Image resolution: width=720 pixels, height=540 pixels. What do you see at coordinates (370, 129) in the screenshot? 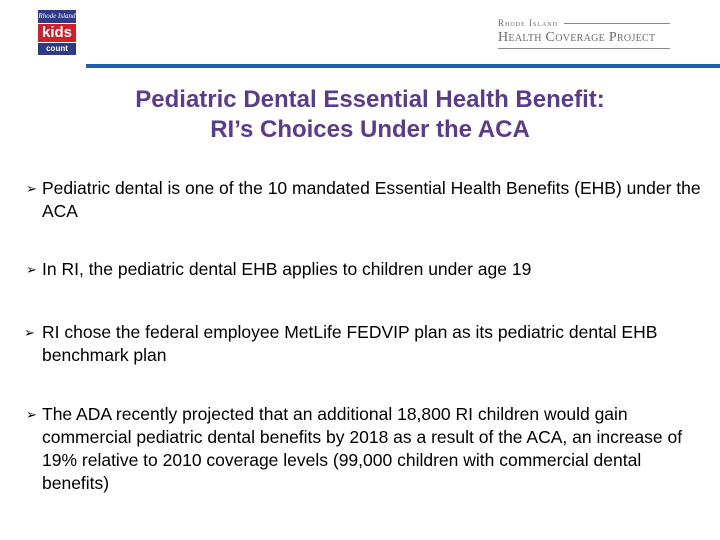
I see `title-line2: RI’s Choices Under the ACA` at bounding box center [370, 129].